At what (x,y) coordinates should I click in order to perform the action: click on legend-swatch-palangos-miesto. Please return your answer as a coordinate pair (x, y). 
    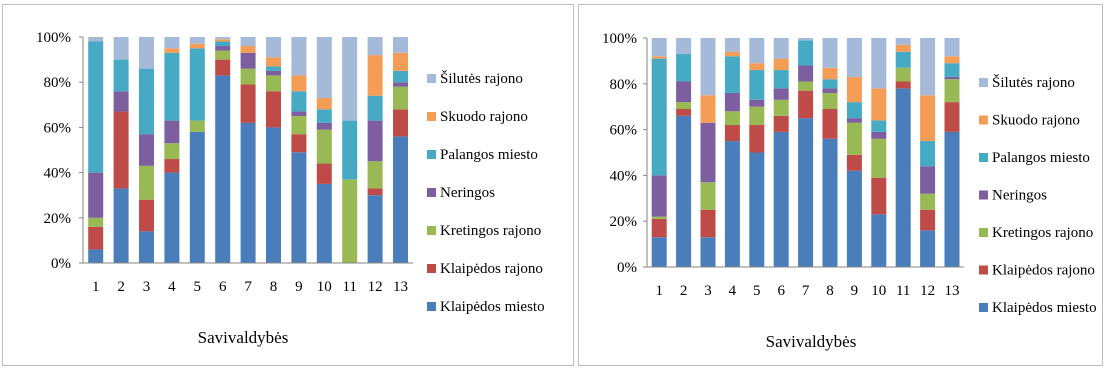
    Looking at the image, I should click on (431, 154).